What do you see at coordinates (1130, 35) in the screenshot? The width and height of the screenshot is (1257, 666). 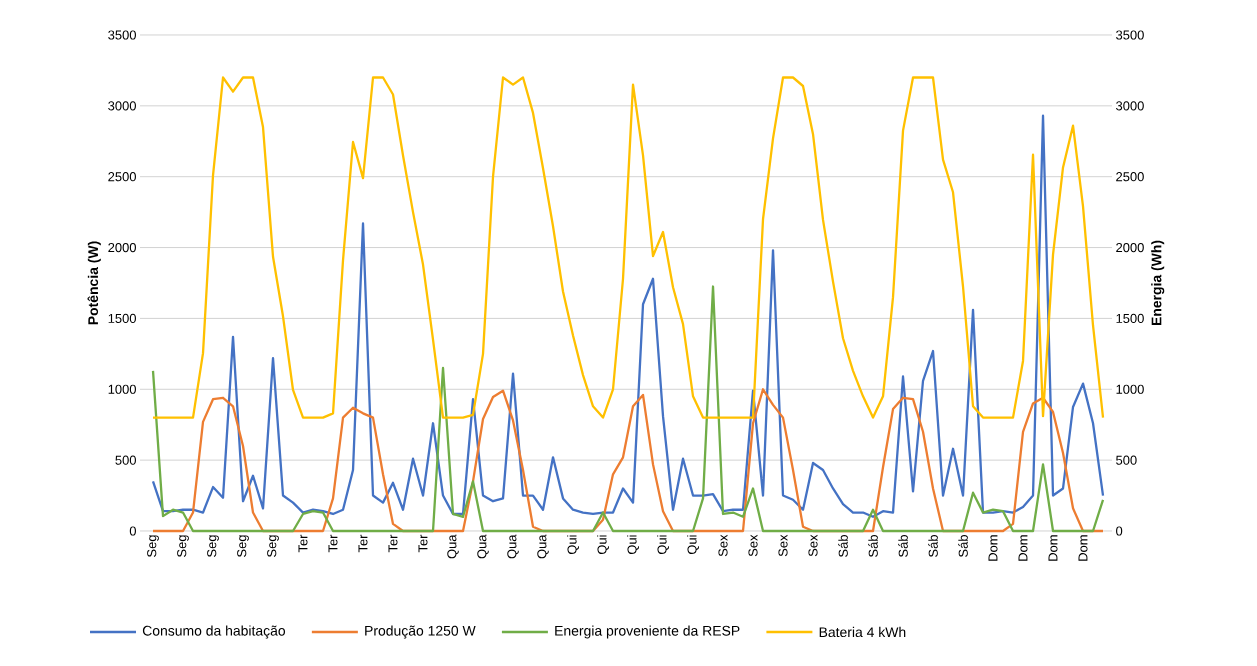 I see `y2-tick-label: 3500` at bounding box center [1130, 35].